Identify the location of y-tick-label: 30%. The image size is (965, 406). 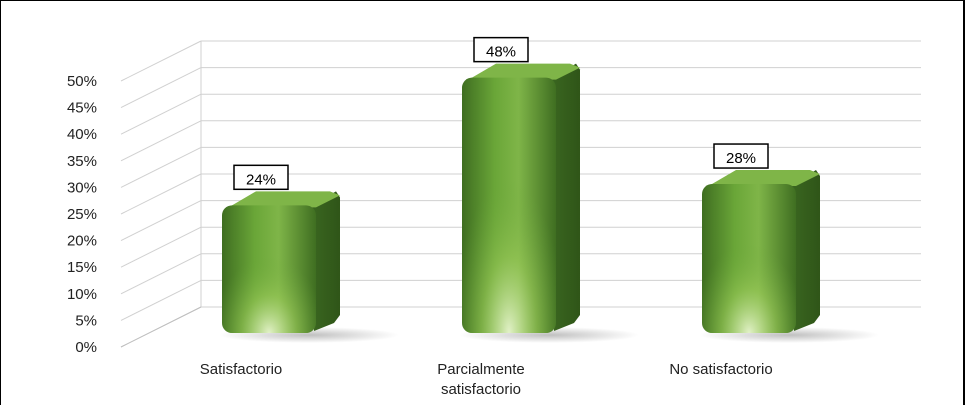
(82, 187).